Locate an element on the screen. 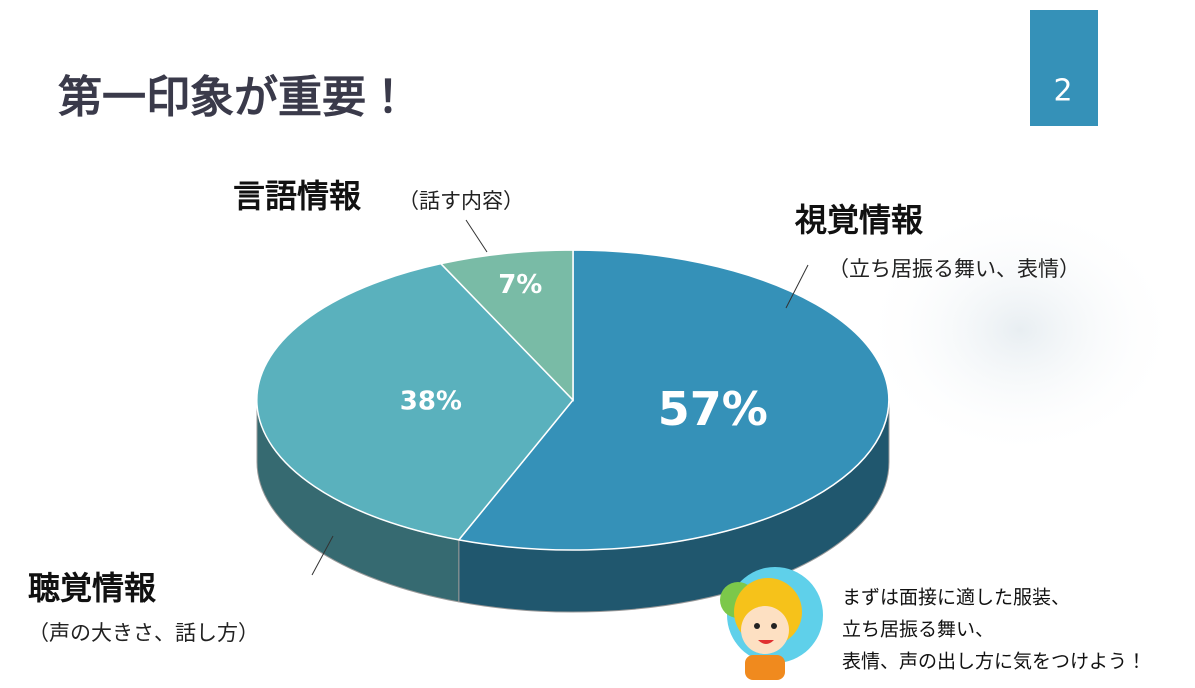 This screenshot has width=1195, height=688. value-label: 57% is located at coordinates (713, 409).